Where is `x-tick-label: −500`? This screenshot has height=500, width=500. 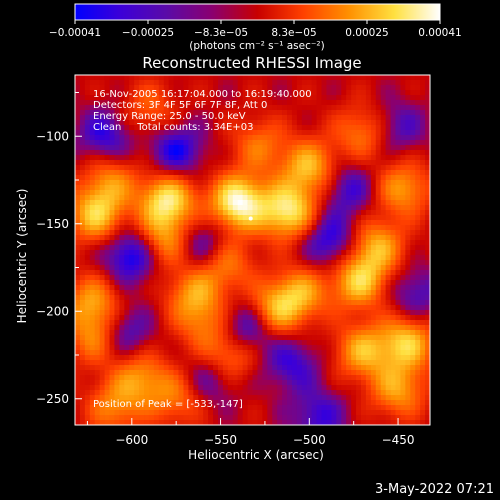 x-tick-label: −500 is located at coordinates (309, 440).